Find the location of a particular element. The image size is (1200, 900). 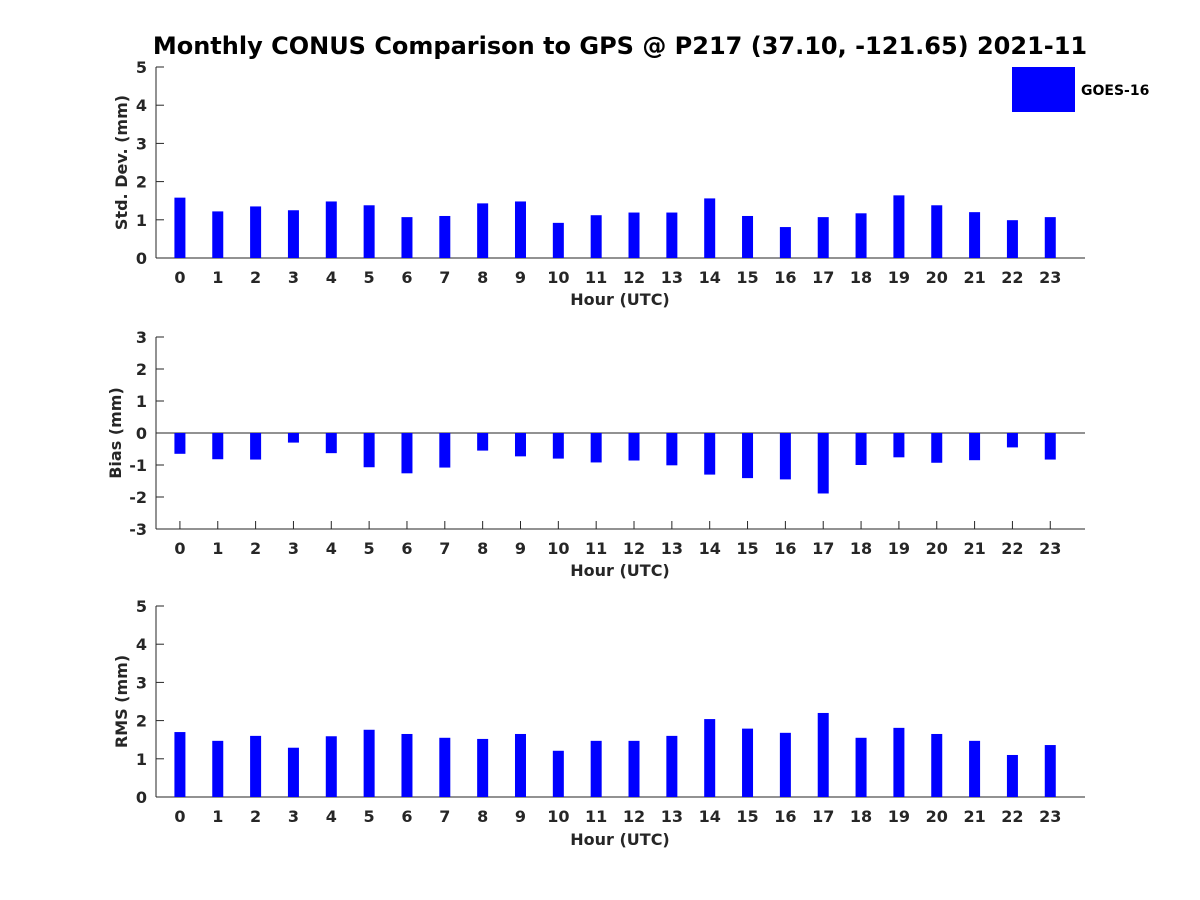

rms-ytick-label: 5 is located at coordinates (141, 606).